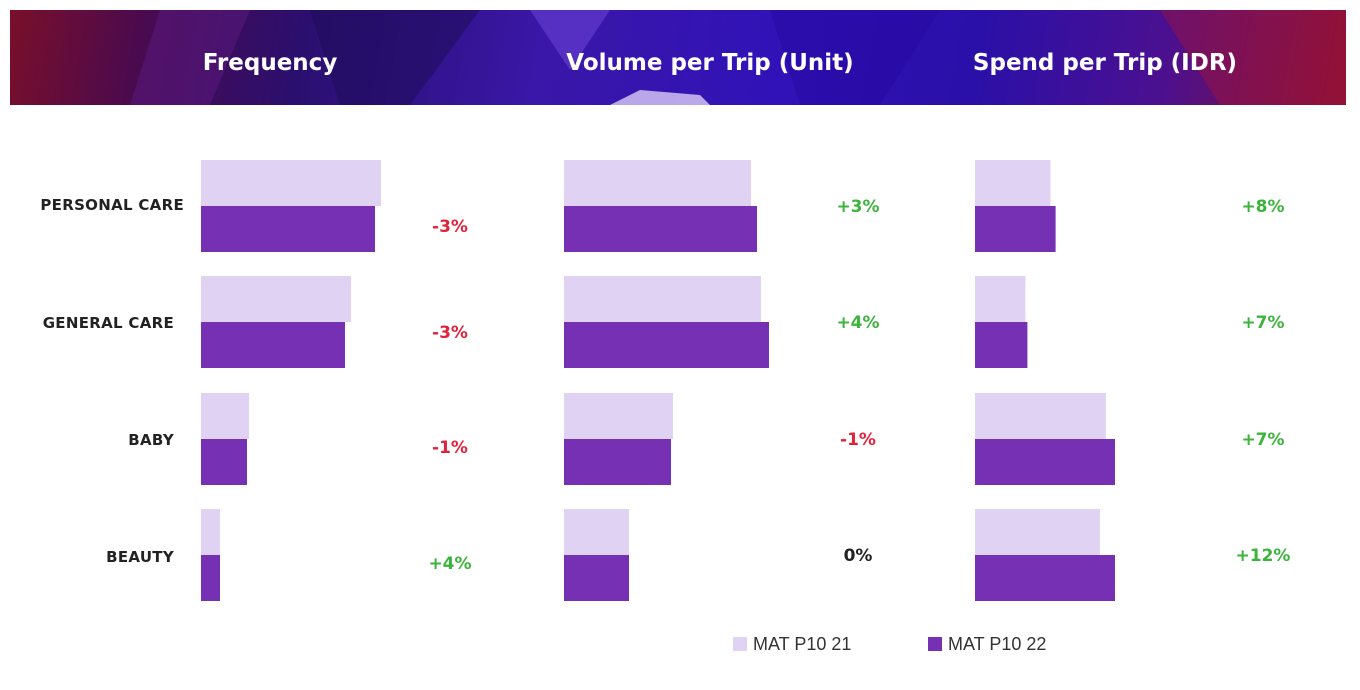 Image resolution: width=1360 pixels, height=690 pixels. I want to click on bar-spend-baby-prev, so click(1040, 416).